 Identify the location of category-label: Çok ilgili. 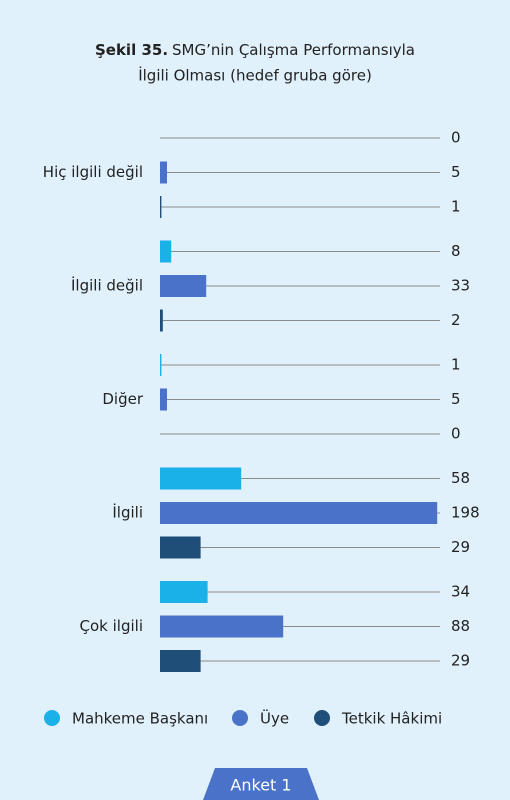
(111, 626).